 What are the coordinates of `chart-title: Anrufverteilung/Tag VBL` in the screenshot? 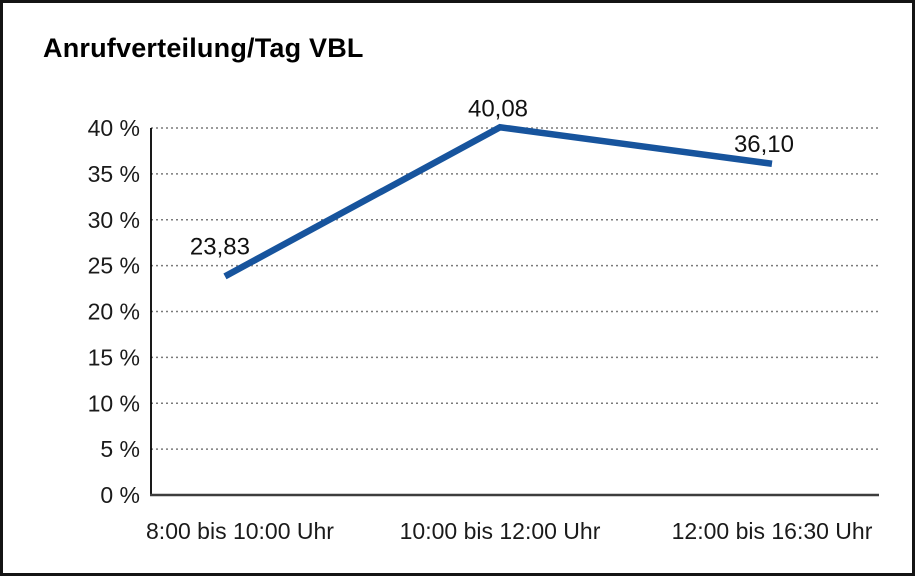 It's located at (203, 48).